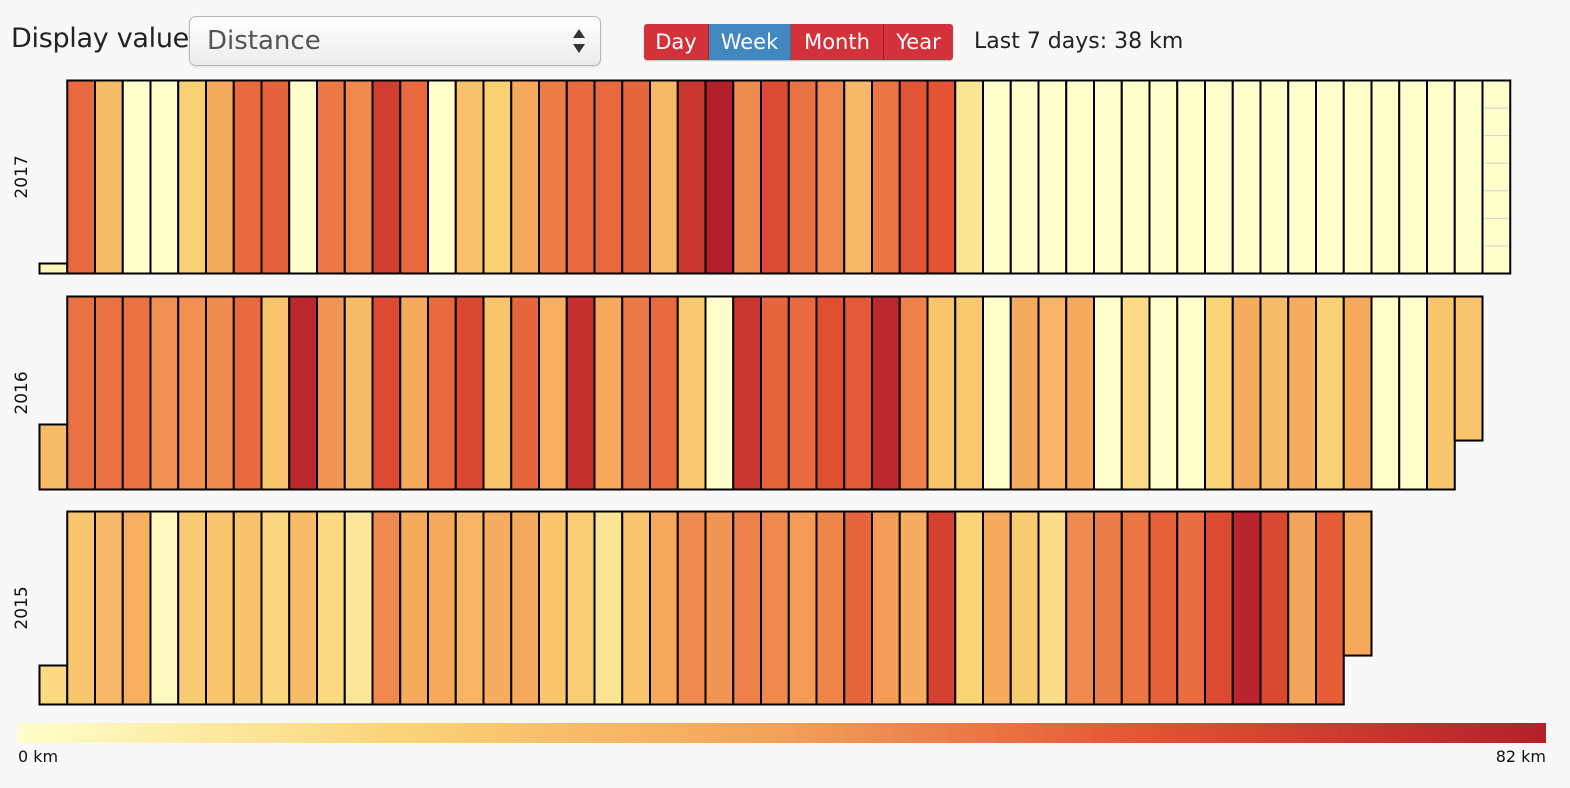 This screenshot has width=1570, height=788. Describe the element at coordinates (1079, 41) in the screenshot. I see `last-7-days-summary: Last 7 days: 38 km` at that location.